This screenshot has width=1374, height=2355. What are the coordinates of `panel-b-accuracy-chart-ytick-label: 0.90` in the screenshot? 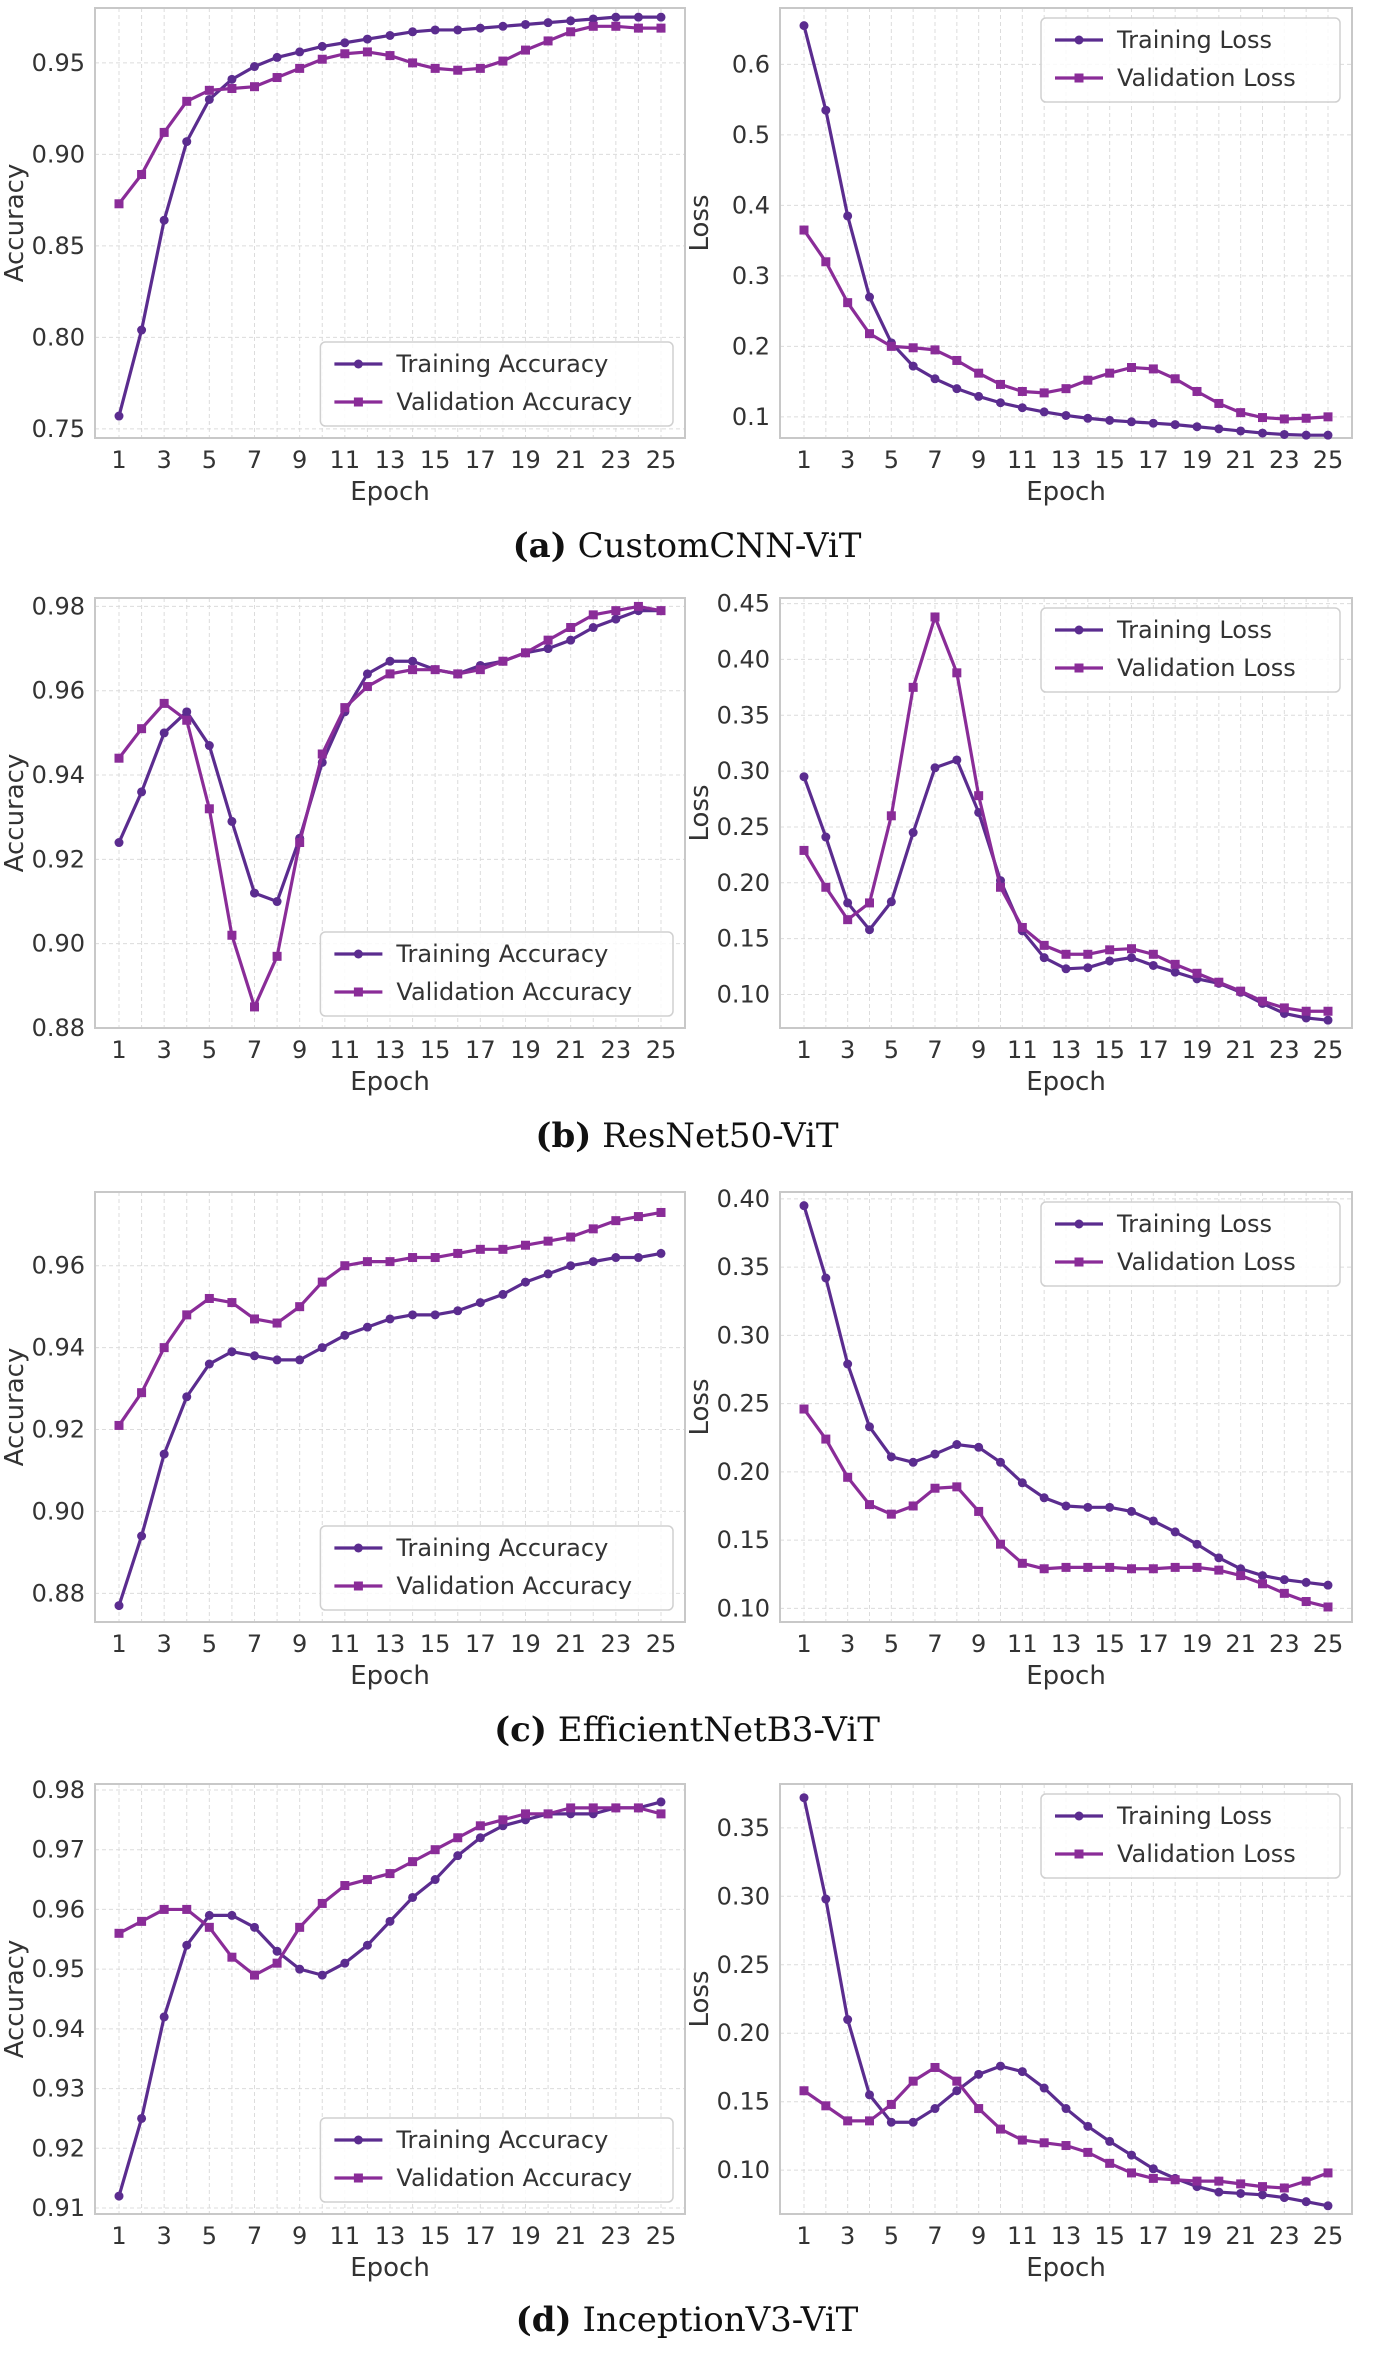 It's located at (58, 944).